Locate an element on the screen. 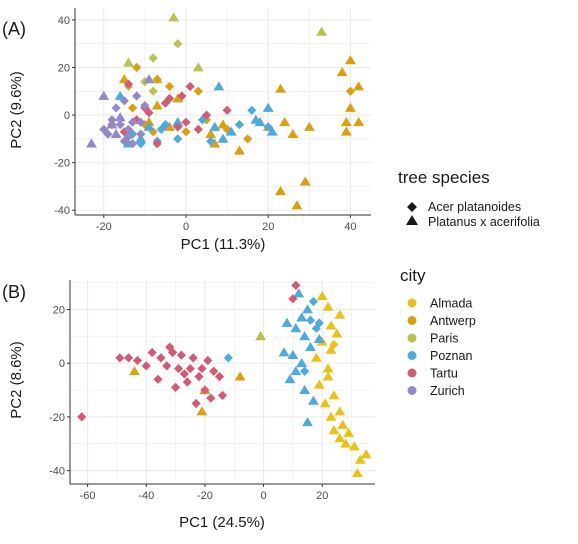 Image resolution: width=578 pixels, height=544 pixels. y-tick-label: -40 is located at coordinates (62, 211).